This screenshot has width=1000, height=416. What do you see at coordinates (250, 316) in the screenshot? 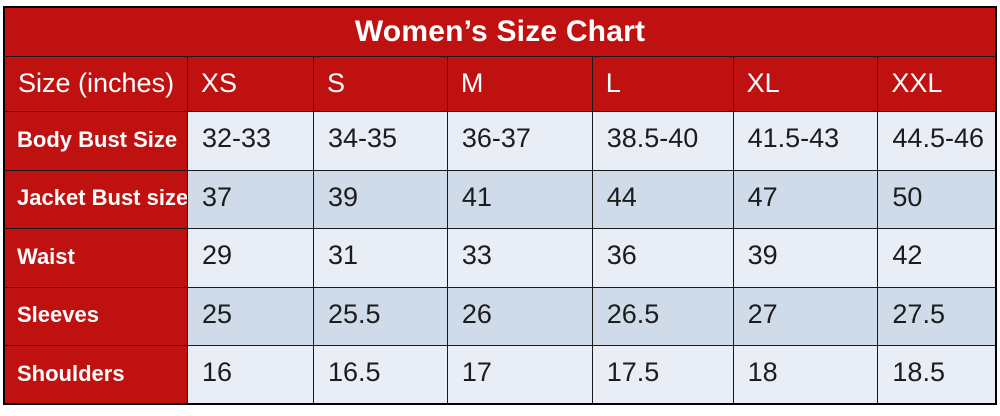
I see `cell-sleeves-xs: 25` at bounding box center [250, 316].